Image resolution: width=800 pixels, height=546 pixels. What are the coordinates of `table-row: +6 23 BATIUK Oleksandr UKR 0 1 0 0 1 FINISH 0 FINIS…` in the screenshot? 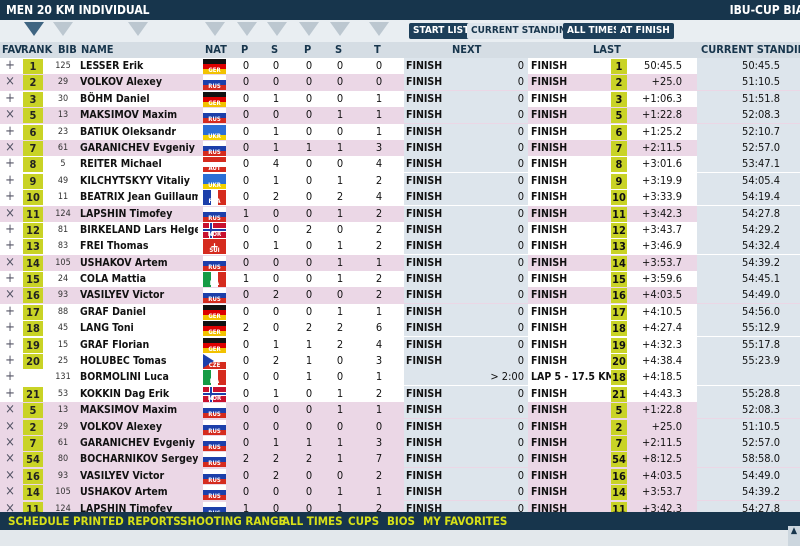 It's located at (400, 131).